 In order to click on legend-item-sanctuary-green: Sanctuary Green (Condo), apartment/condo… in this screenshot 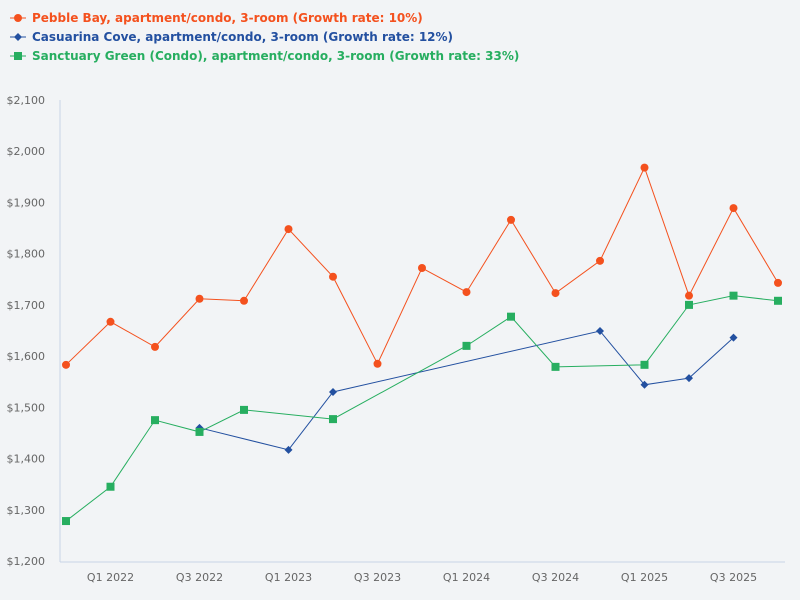, I will do `click(264, 55)`.